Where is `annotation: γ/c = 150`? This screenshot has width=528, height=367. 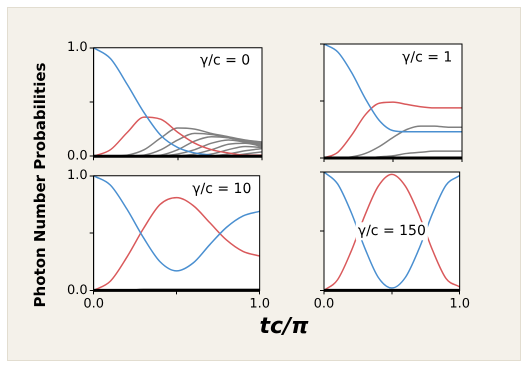
annotation: γ/c = 150 is located at coordinates (392, 230).